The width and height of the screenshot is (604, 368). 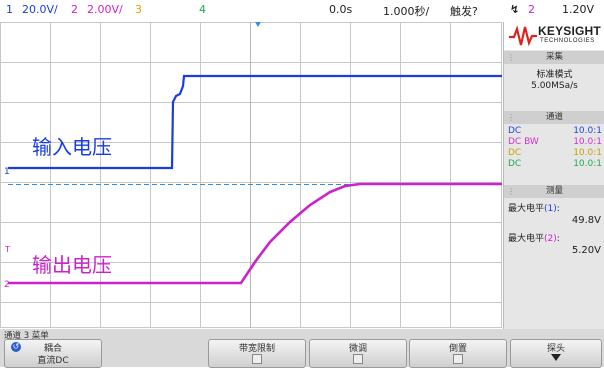 I want to click on probe-softkey: 探头, so click(x=556, y=353).